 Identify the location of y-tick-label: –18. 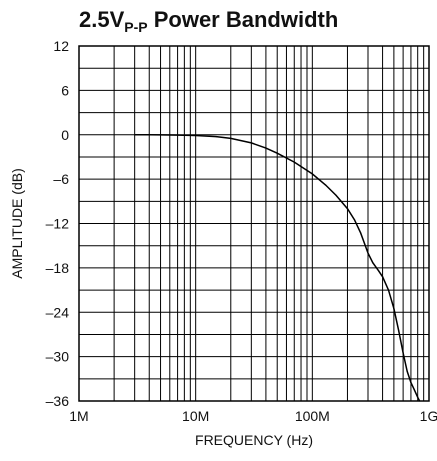
(58, 268).